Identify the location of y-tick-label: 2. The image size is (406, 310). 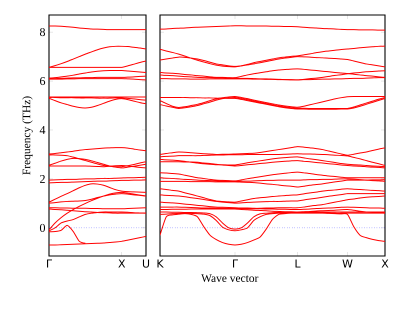
(42, 178).